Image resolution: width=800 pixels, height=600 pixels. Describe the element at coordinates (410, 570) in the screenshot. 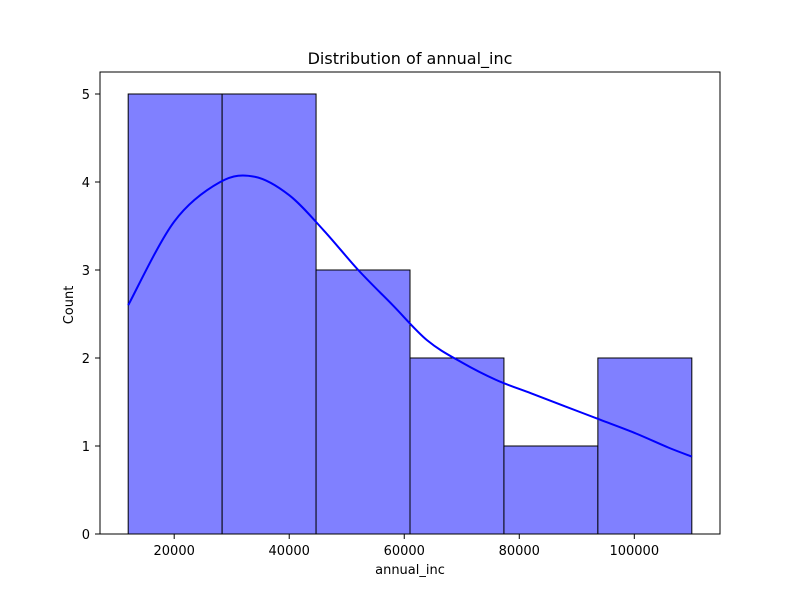

I see `x-axis-label: annual_inc` at that location.